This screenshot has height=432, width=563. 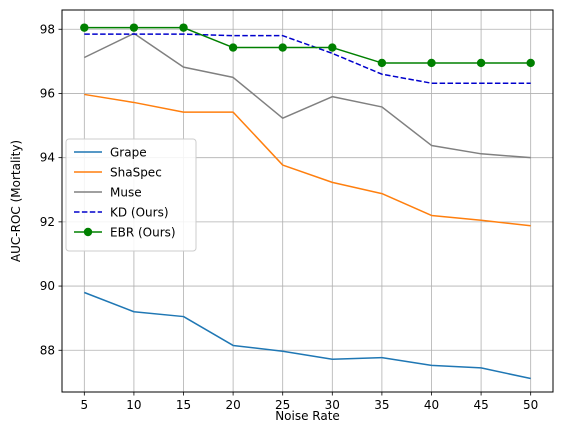 What do you see at coordinates (139, 213) in the screenshot?
I see `legend-label-kd-ours: KD (Ours)` at bounding box center [139, 213].